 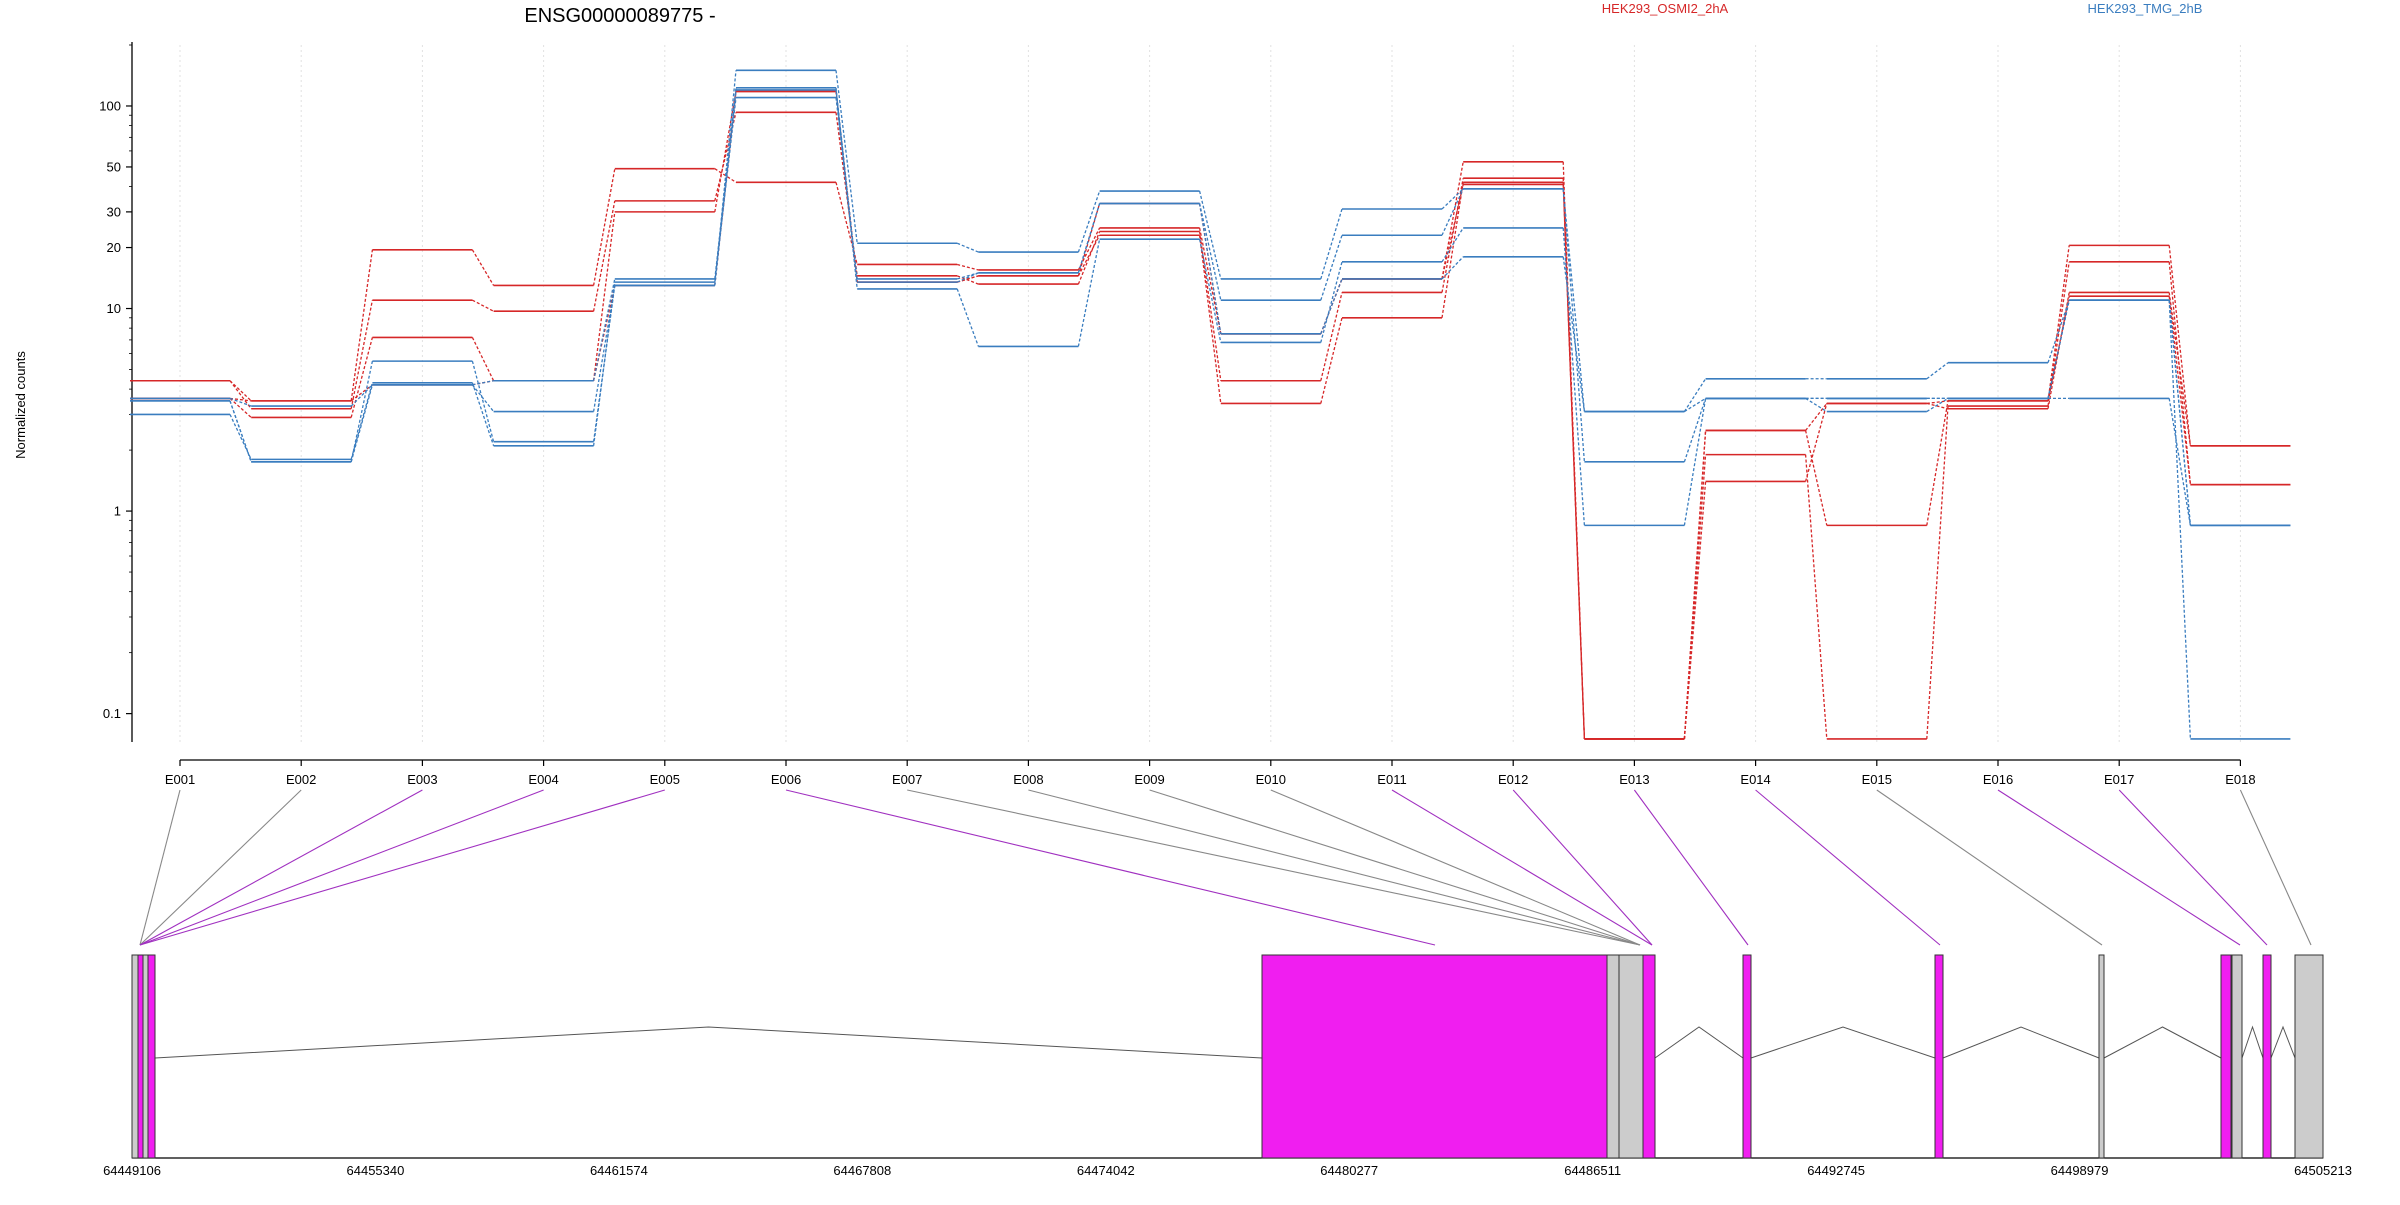 What do you see at coordinates (1836, 1170) in the screenshot?
I see `genomic-tick-label: 64492745` at bounding box center [1836, 1170].